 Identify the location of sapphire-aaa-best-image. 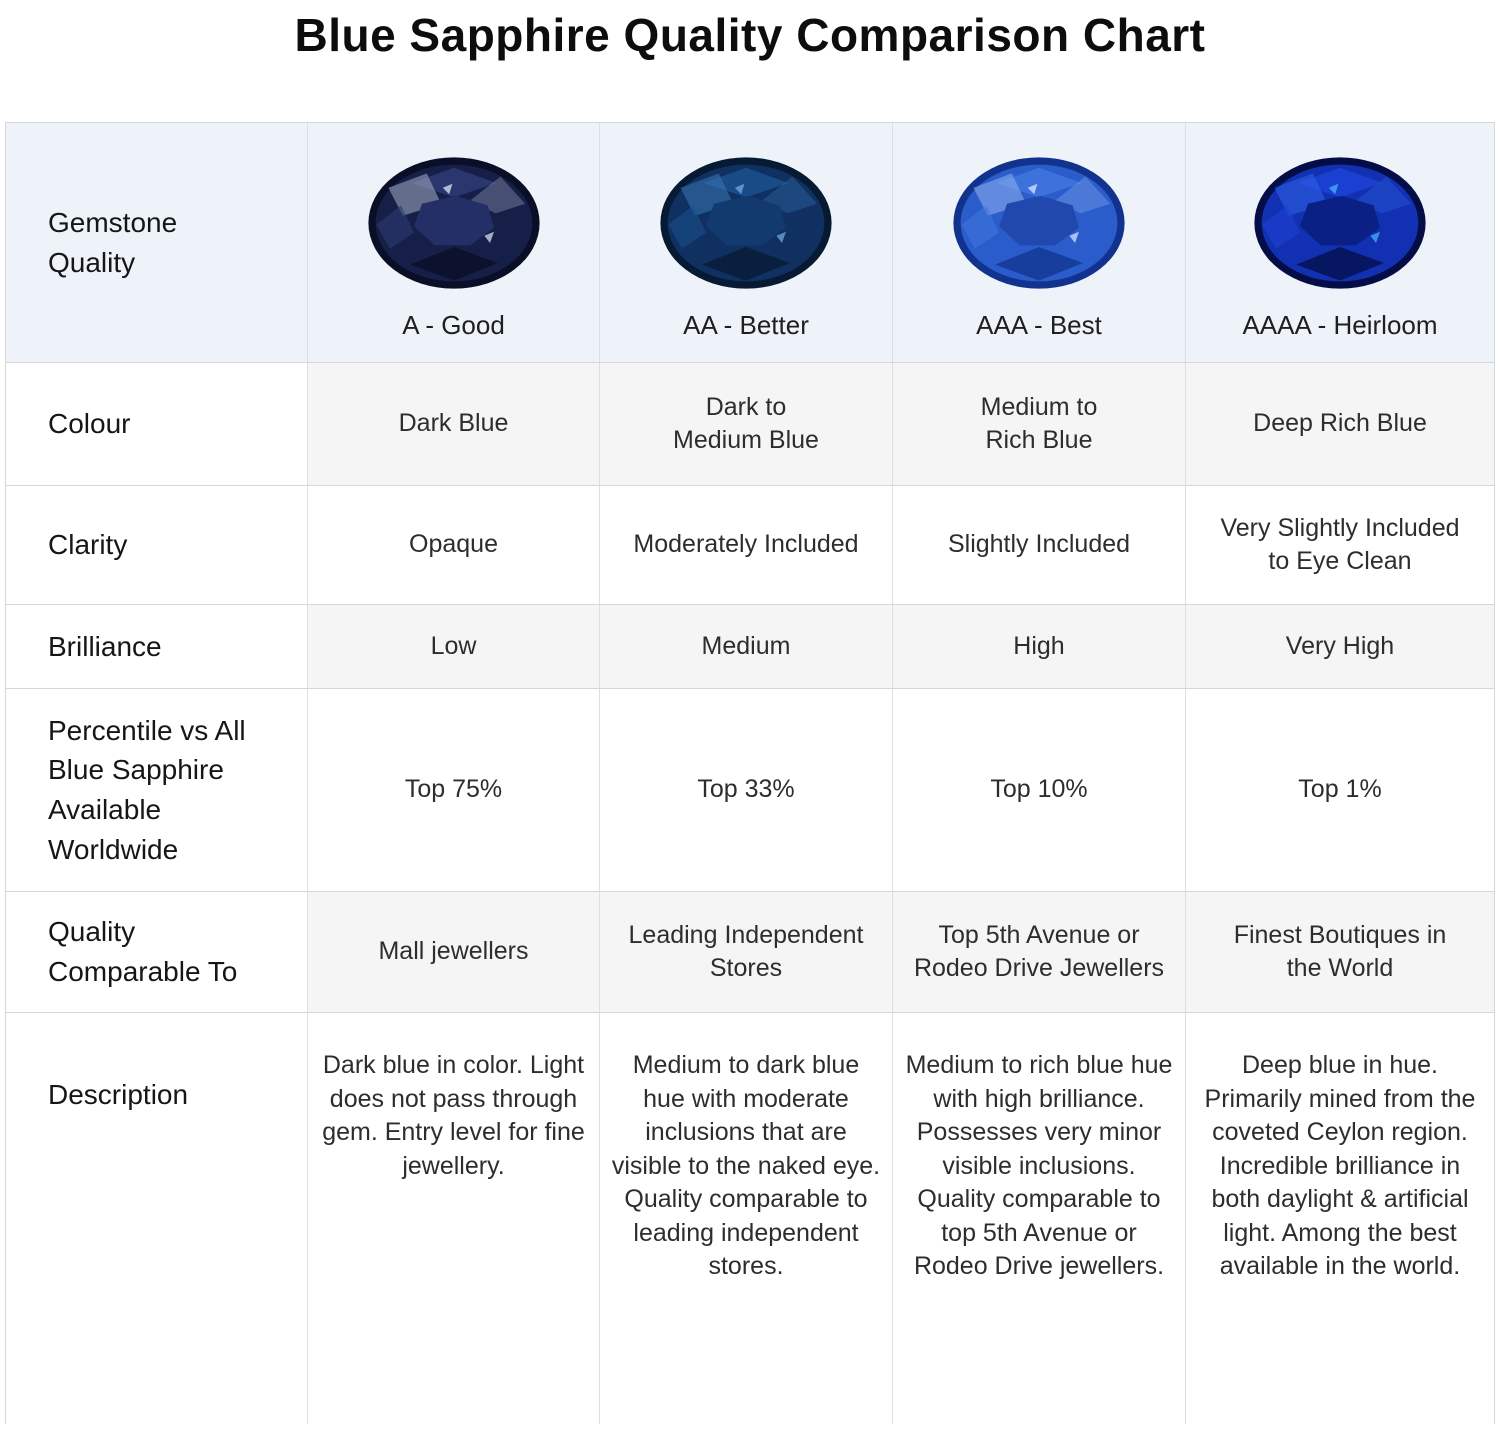
(1039, 223).